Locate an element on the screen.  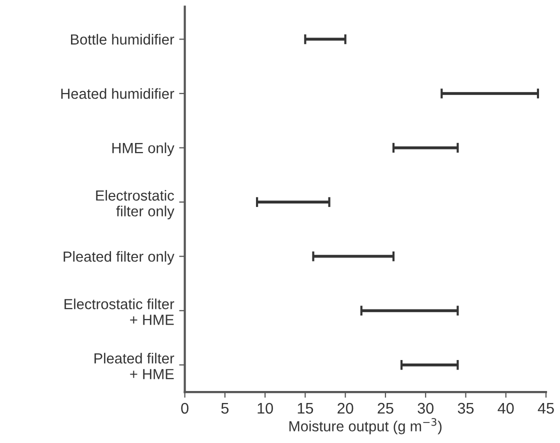
x-tick-label: 45 is located at coordinates (546, 408).